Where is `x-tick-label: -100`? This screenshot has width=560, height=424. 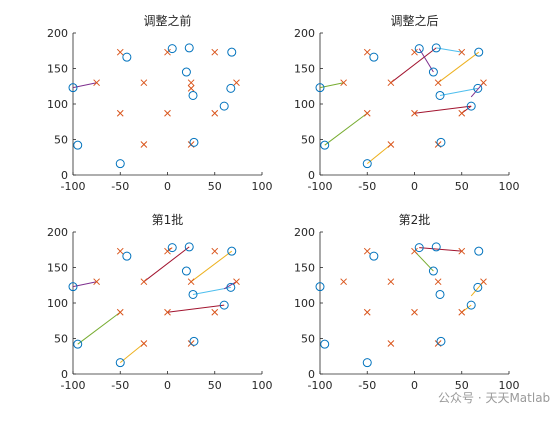
x-tick-label: -100 is located at coordinates (320, 385).